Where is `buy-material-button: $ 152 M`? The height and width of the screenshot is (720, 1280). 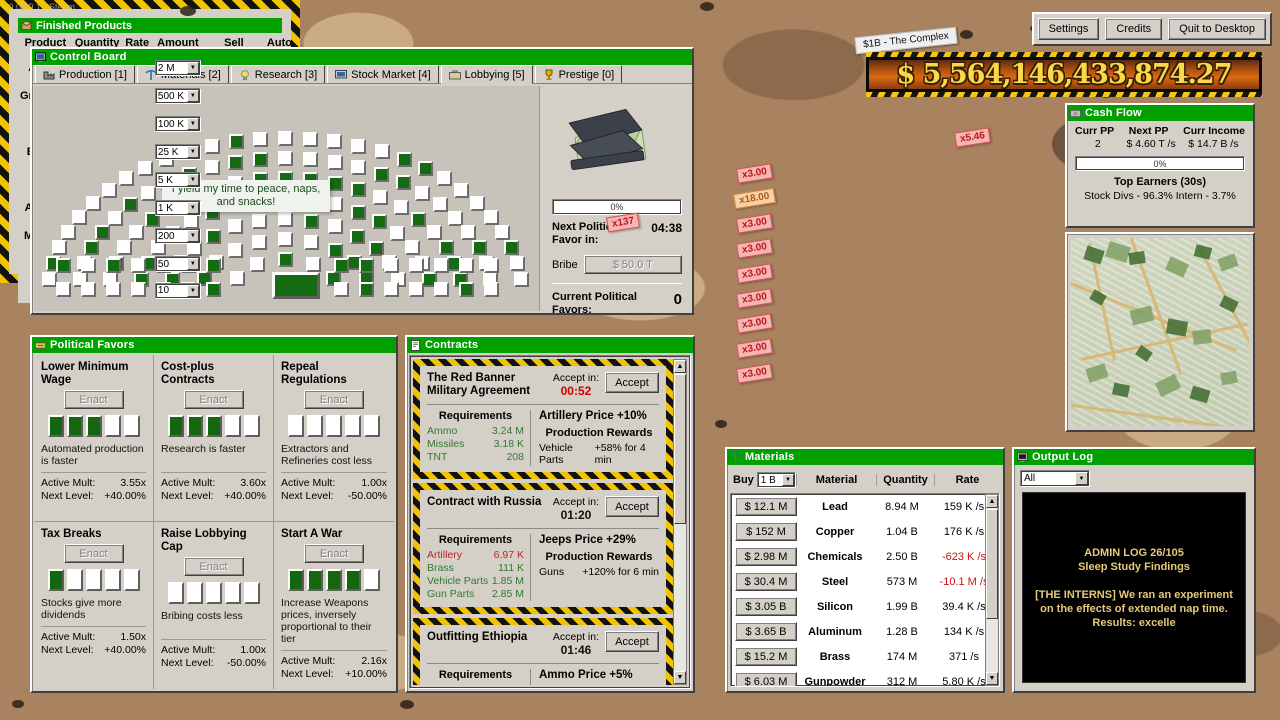 buy-material-button: $ 152 M is located at coordinates (766, 531).